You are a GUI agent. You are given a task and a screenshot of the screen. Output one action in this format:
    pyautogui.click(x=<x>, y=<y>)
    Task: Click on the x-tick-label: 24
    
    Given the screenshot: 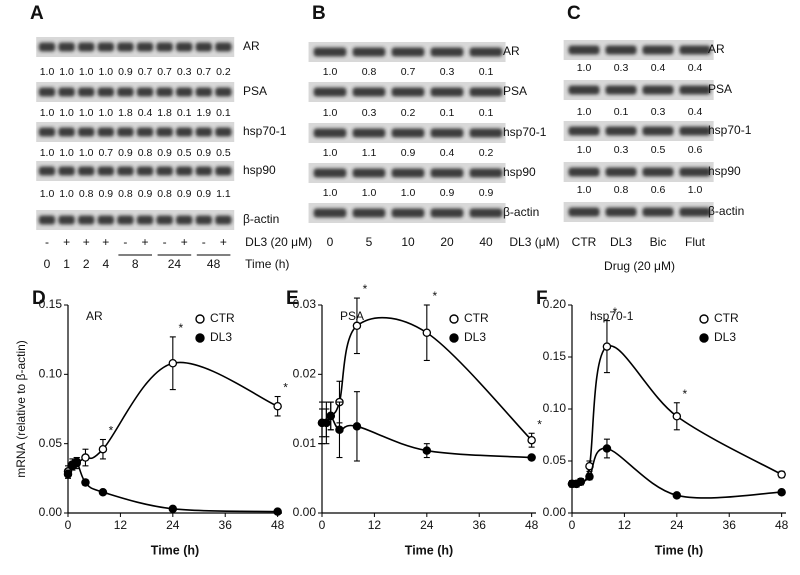 What is the action you would take?
    pyautogui.click(x=677, y=525)
    